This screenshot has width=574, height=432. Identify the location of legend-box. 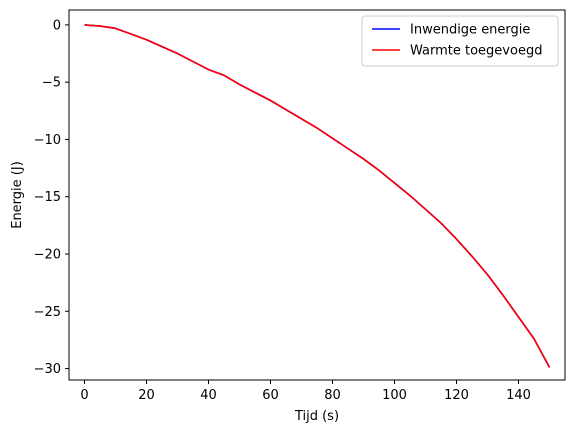
(460, 41).